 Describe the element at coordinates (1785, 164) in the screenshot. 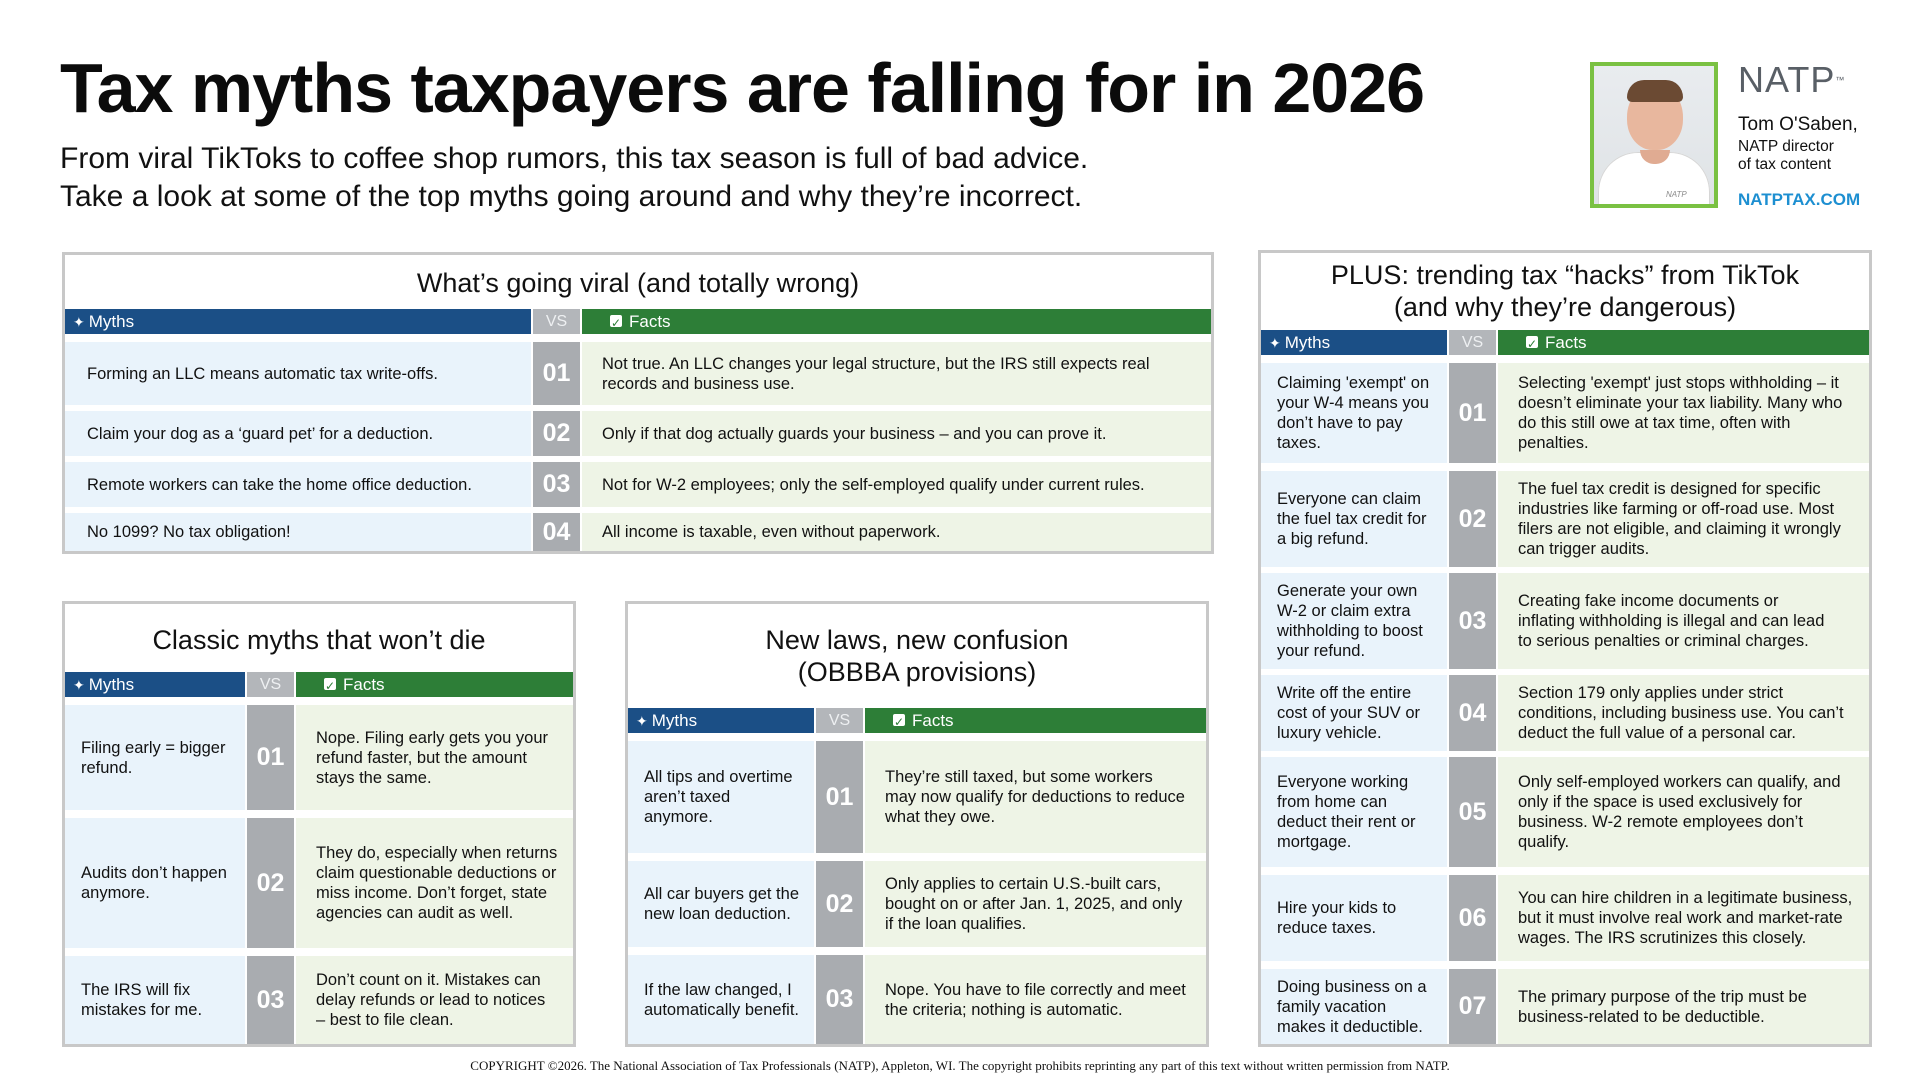

I see `author-role-line-2: of tax content` at that location.